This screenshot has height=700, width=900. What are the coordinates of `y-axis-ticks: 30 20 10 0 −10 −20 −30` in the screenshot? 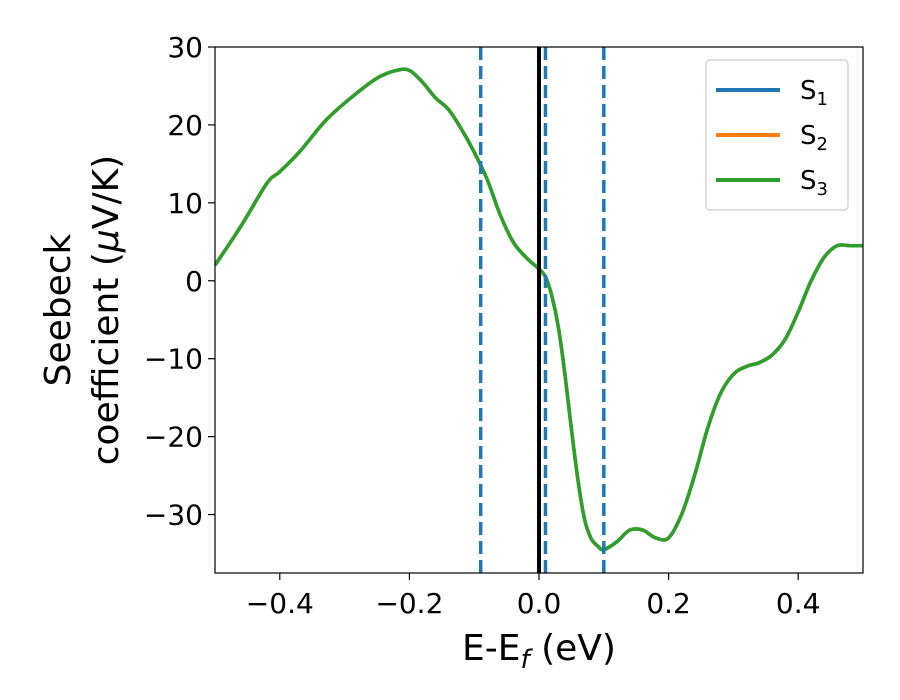 It's located at (179, 281).